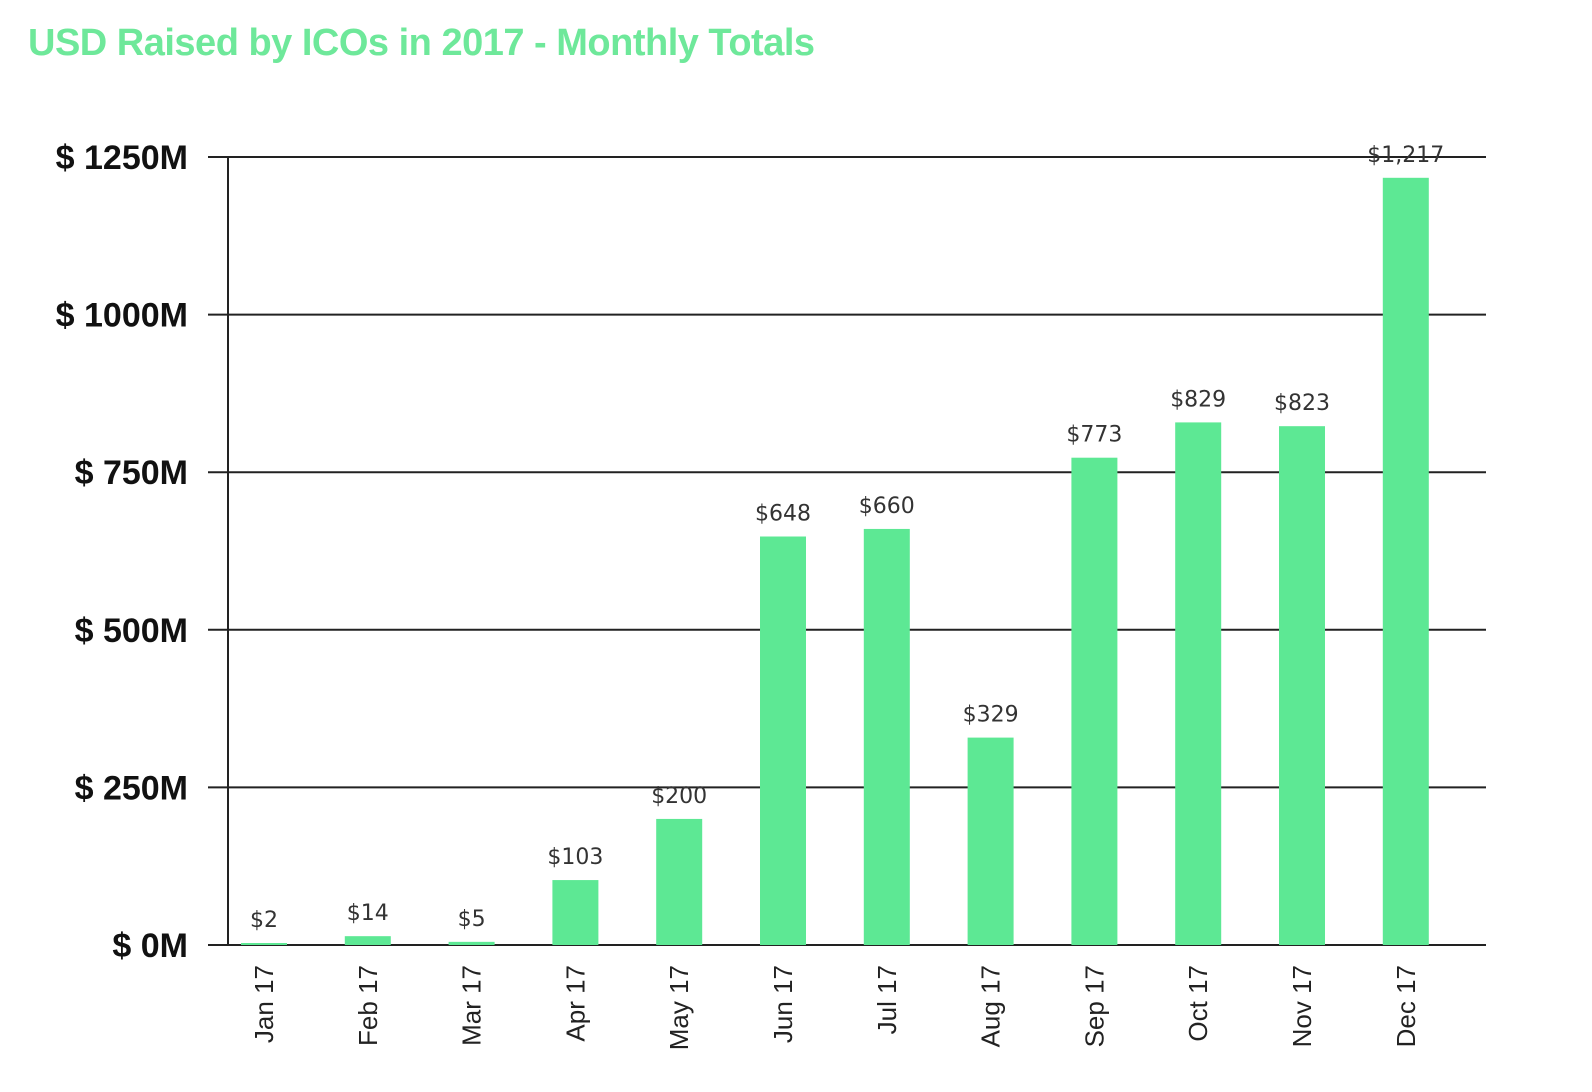 Image resolution: width=1592 pixels, height=1092 pixels. Describe the element at coordinates (264, 920) in the screenshot. I see `data-label-0: $2` at that location.